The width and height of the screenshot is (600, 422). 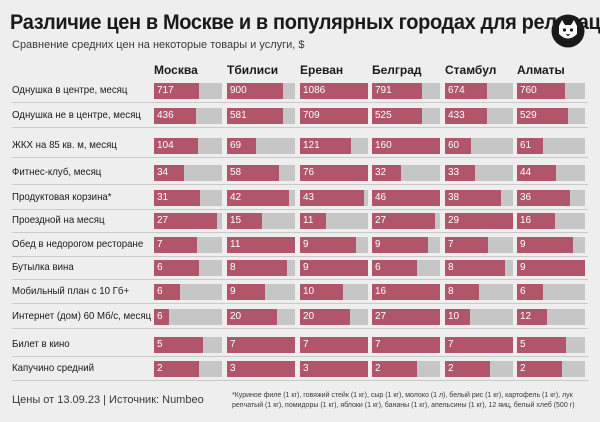 I want to click on bar-track: 29, so click(x=479, y=221).